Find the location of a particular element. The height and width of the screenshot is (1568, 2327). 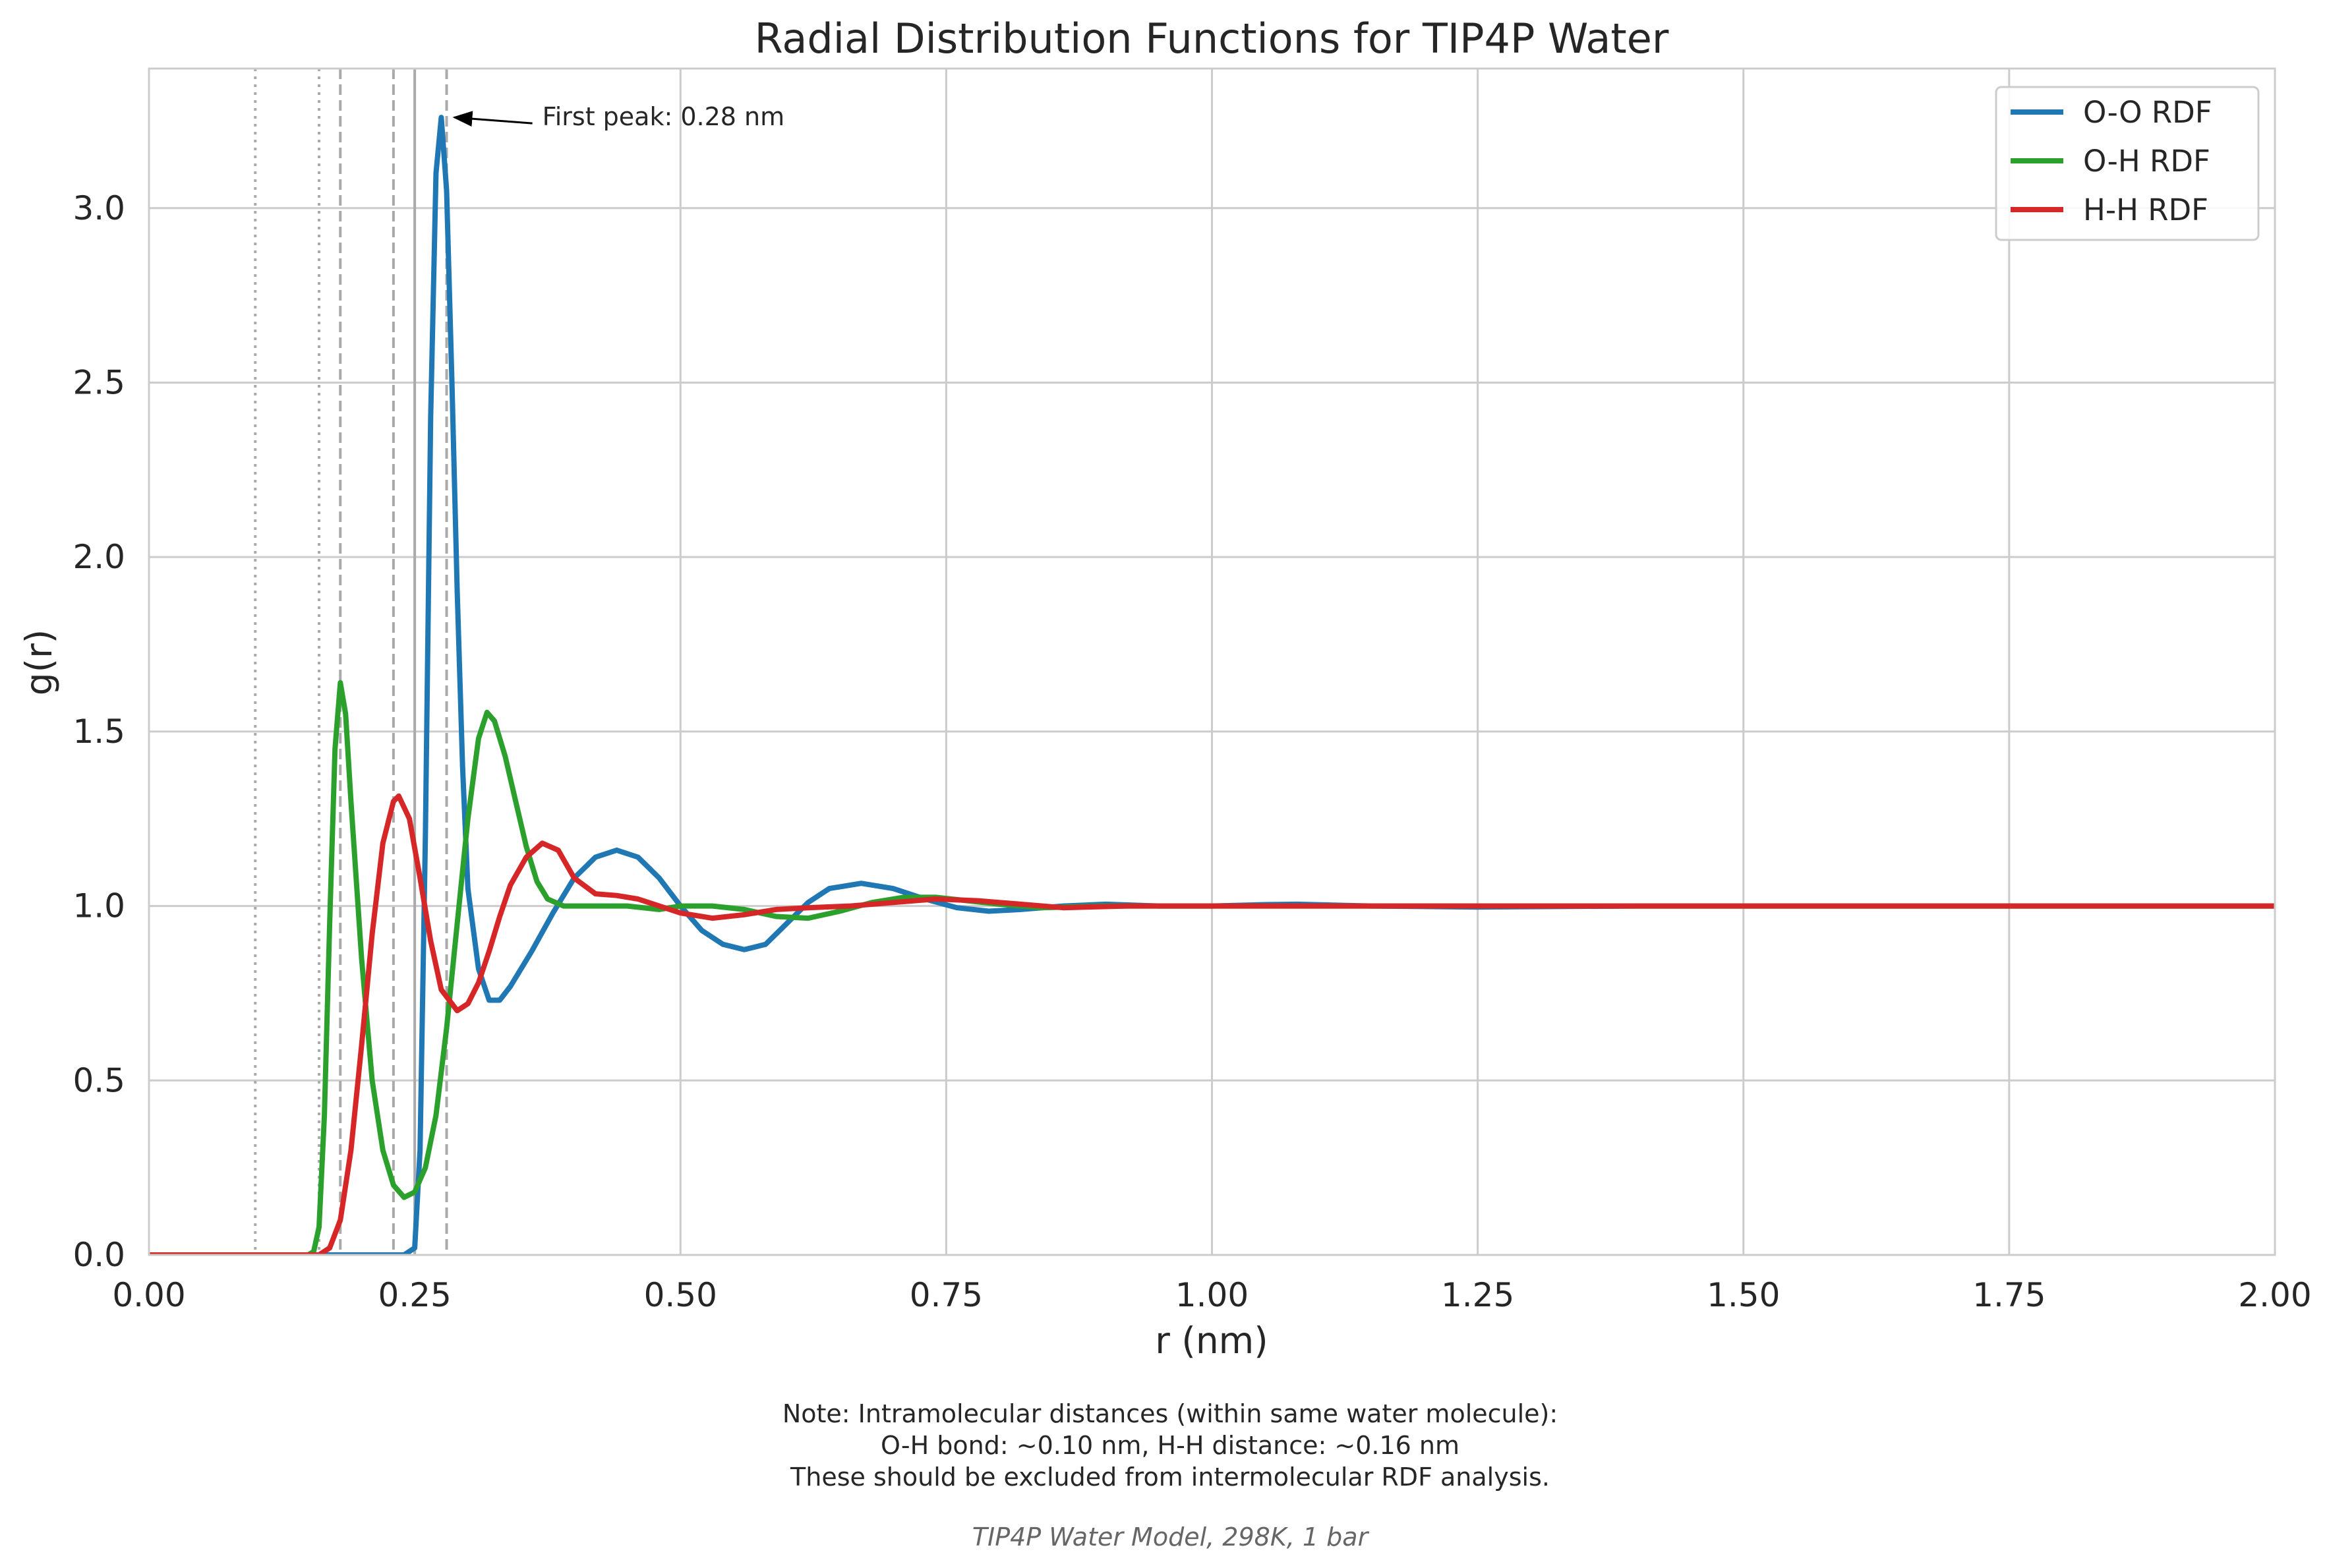

legend: O-O RDF O-H RDF H-H RDF is located at coordinates (2127, 163).